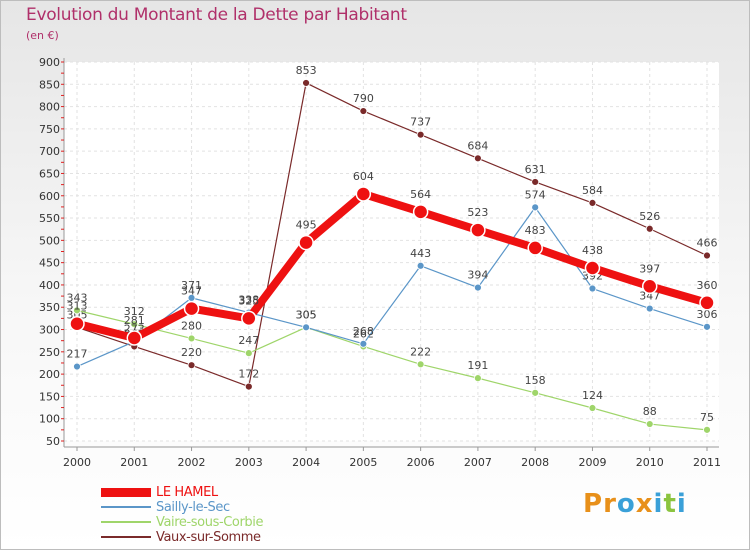  What do you see at coordinates (49, 240) in the screenshot?
I see `y-tick-label: 500` at bounding box center [49, 240].